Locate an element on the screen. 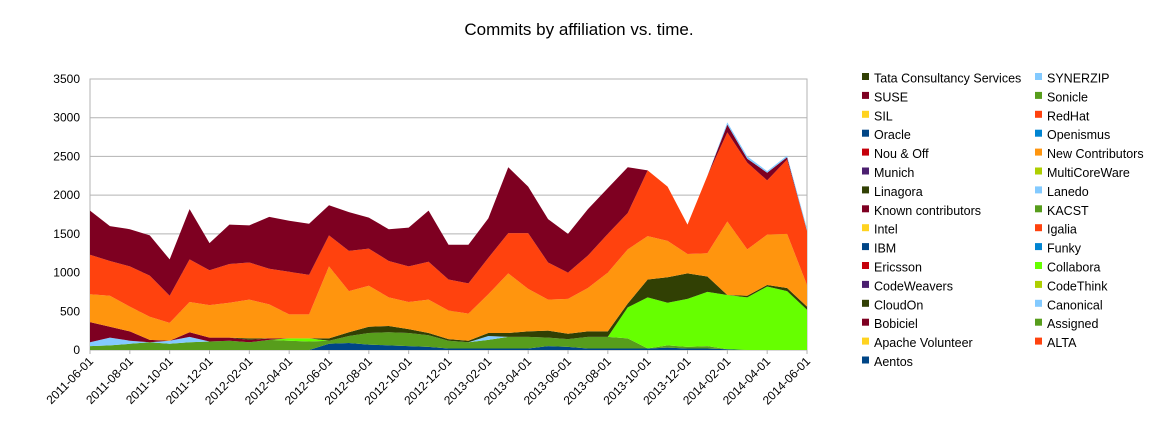  legend-label: Funky is located at coordinates (1064, 249).